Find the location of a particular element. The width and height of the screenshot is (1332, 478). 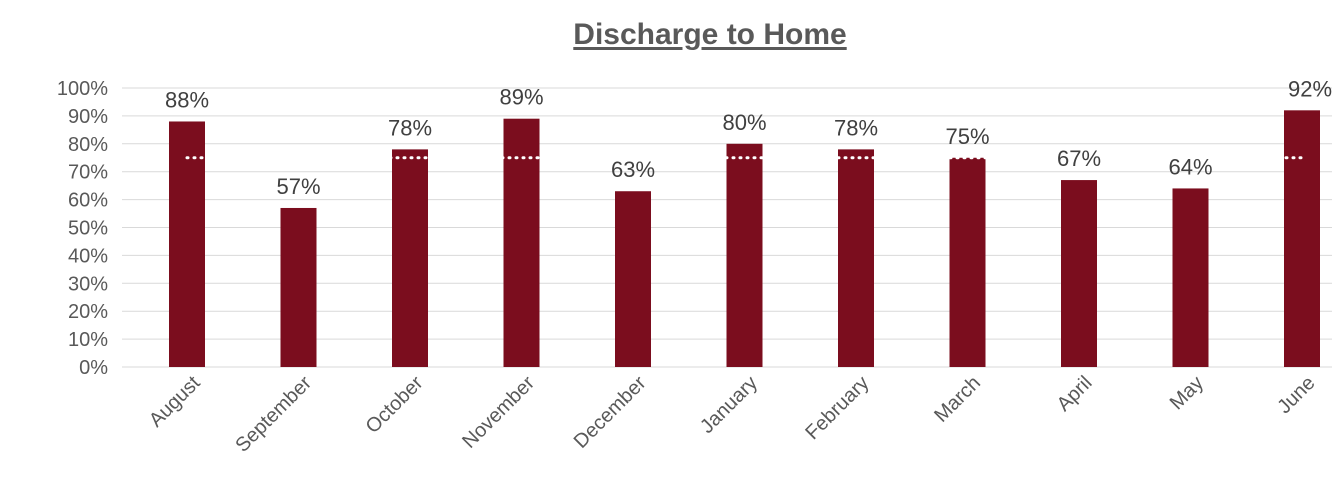

bar-november is located at coordinates (521, 242).